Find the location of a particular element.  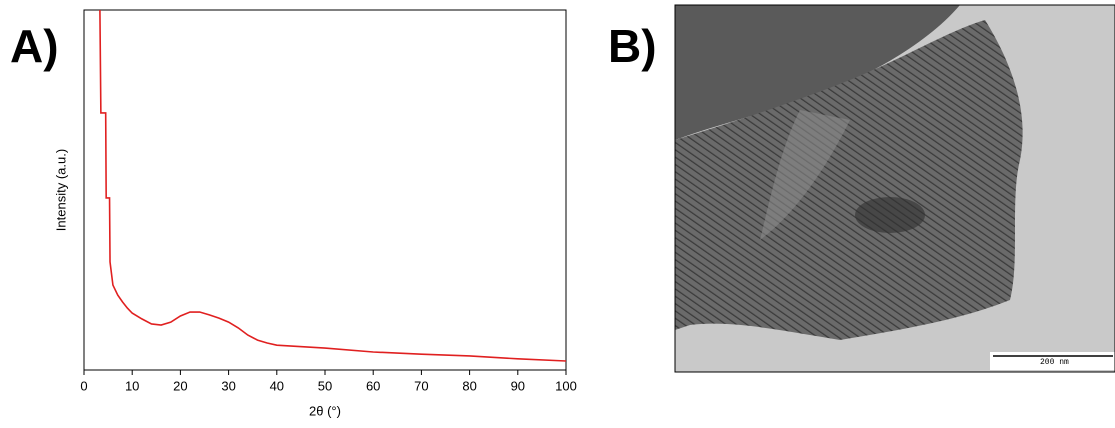

bright-edge is located at coordinates (805, 175).